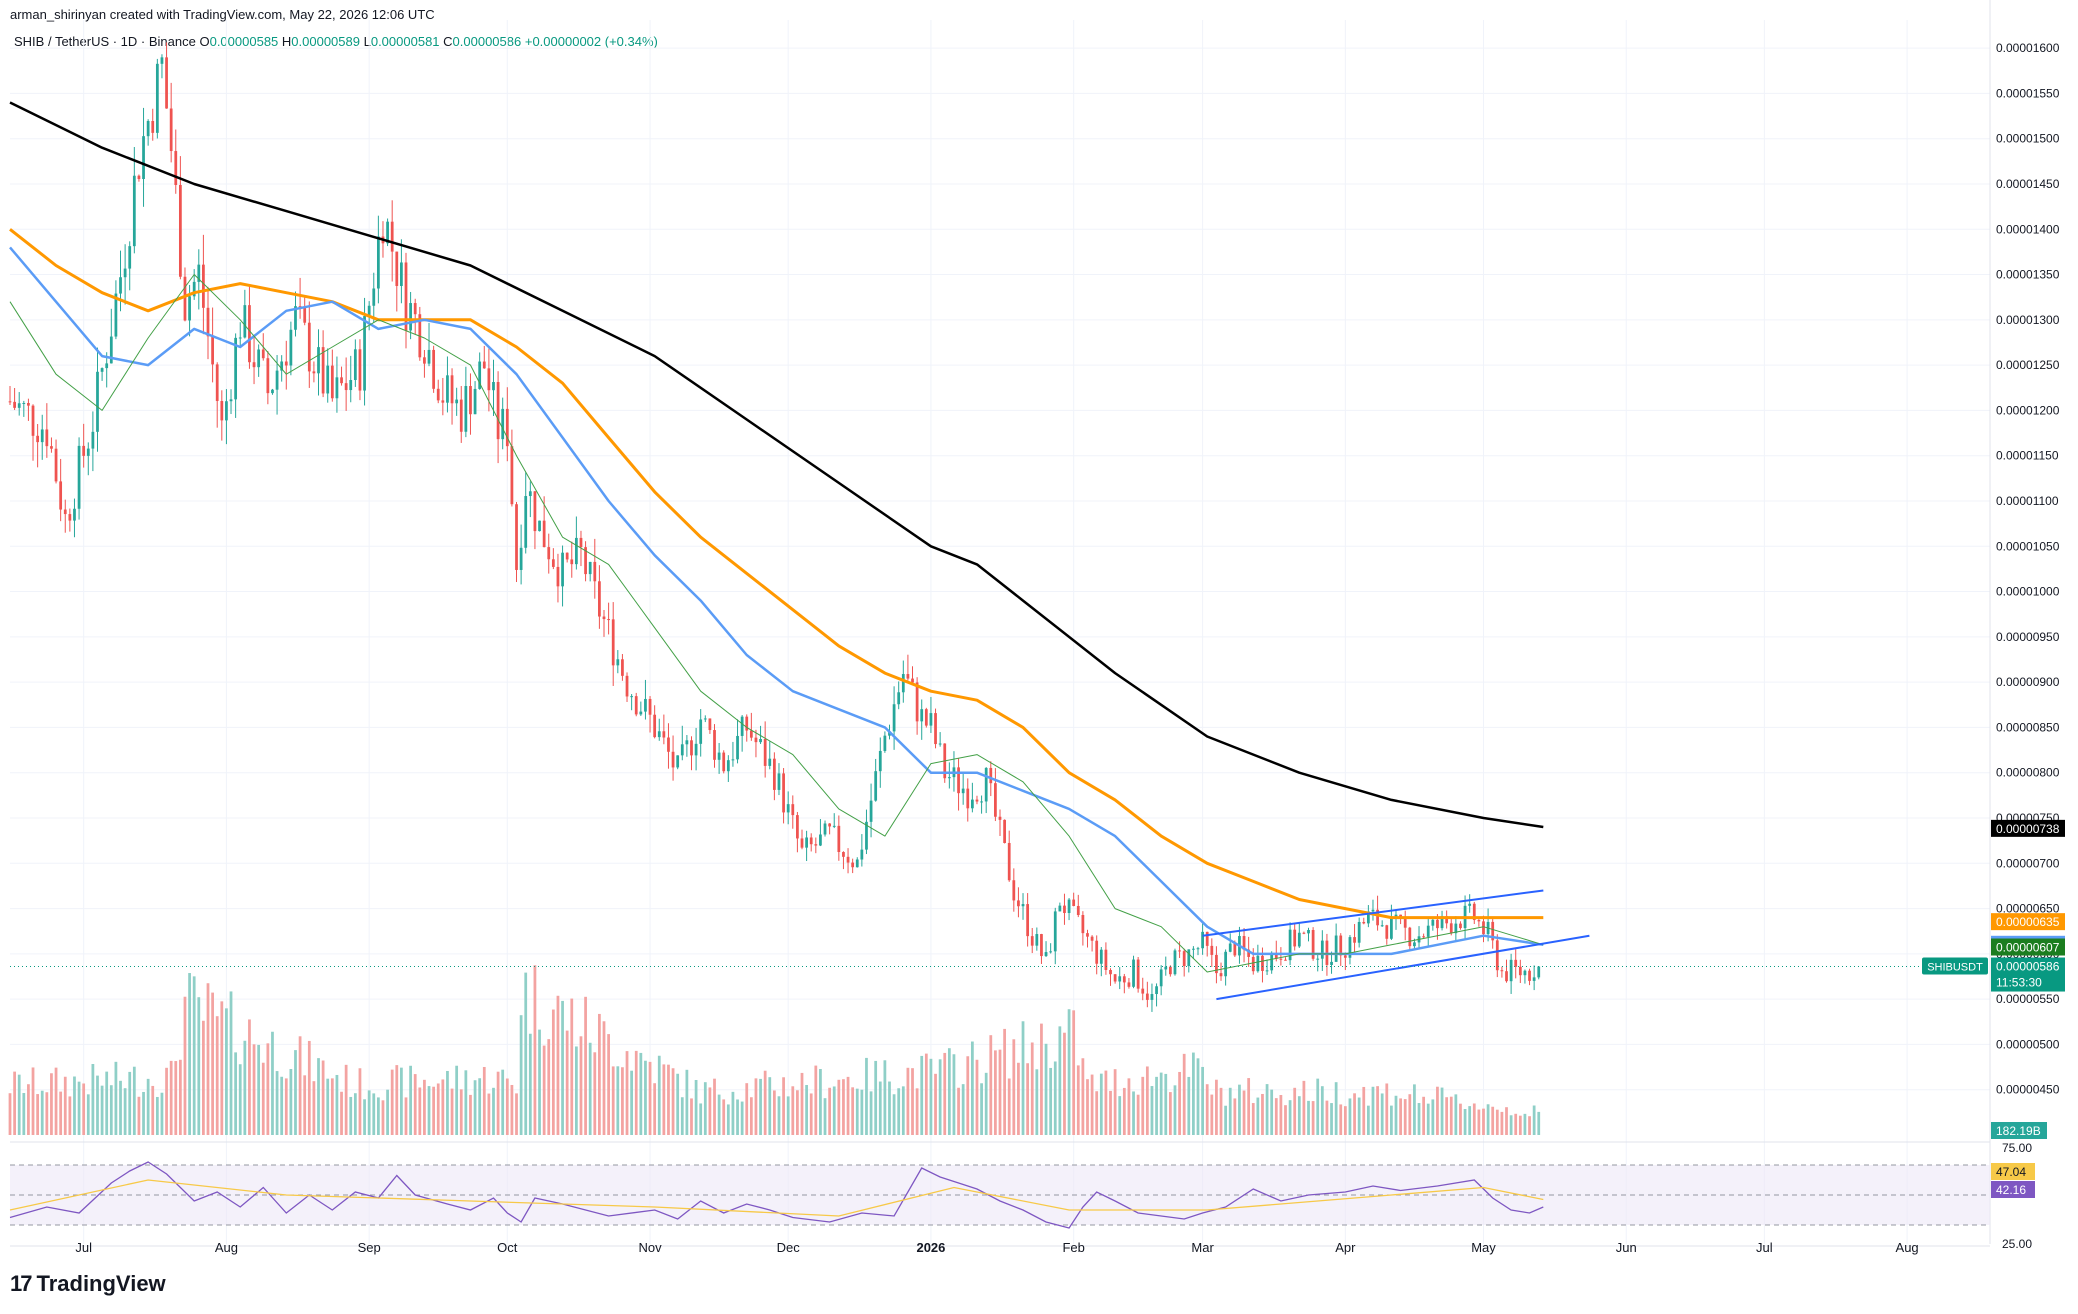 This screenshot has height=1314, width=2078. What do you see at coordinates (1396, 945) in the screenshot?
I see `trend-channel` at bounding box center [1396, 945].